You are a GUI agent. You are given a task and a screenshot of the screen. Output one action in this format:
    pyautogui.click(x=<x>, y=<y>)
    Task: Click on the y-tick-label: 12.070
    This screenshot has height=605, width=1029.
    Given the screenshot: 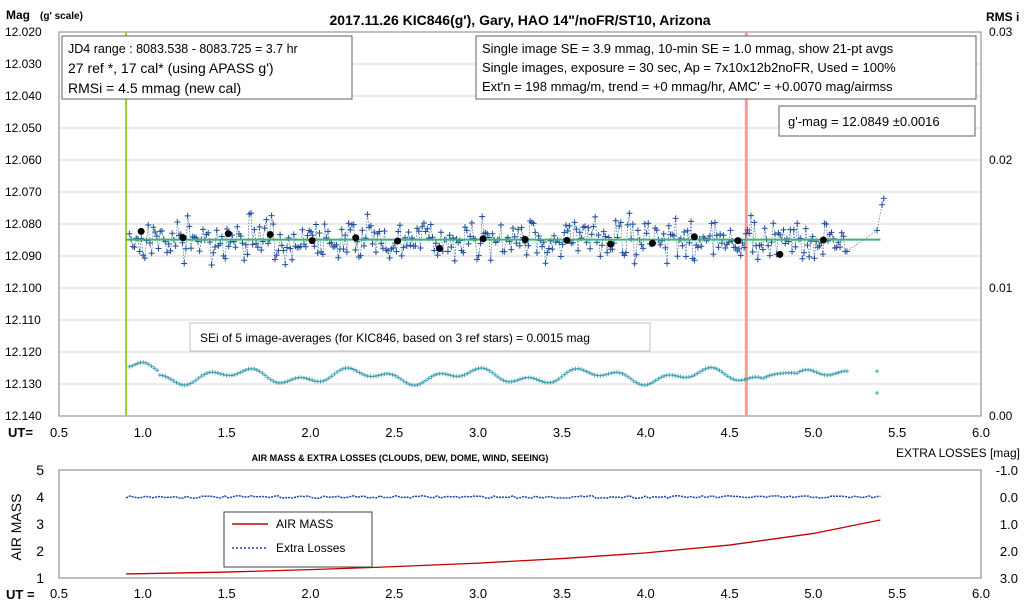 What is the action you would take?
    pyautogui.click(x=23, y=192)
    